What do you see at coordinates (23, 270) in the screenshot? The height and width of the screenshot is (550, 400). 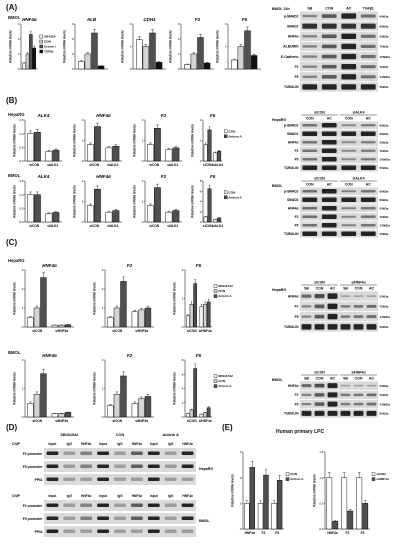 I see `y-tick-label: 3` at bounding box center [23, 270].